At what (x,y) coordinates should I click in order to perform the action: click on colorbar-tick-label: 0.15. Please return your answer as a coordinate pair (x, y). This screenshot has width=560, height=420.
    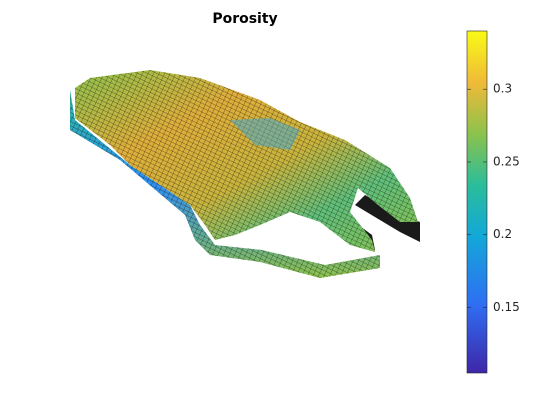
    Looking at the image, I should click on (506, 307).